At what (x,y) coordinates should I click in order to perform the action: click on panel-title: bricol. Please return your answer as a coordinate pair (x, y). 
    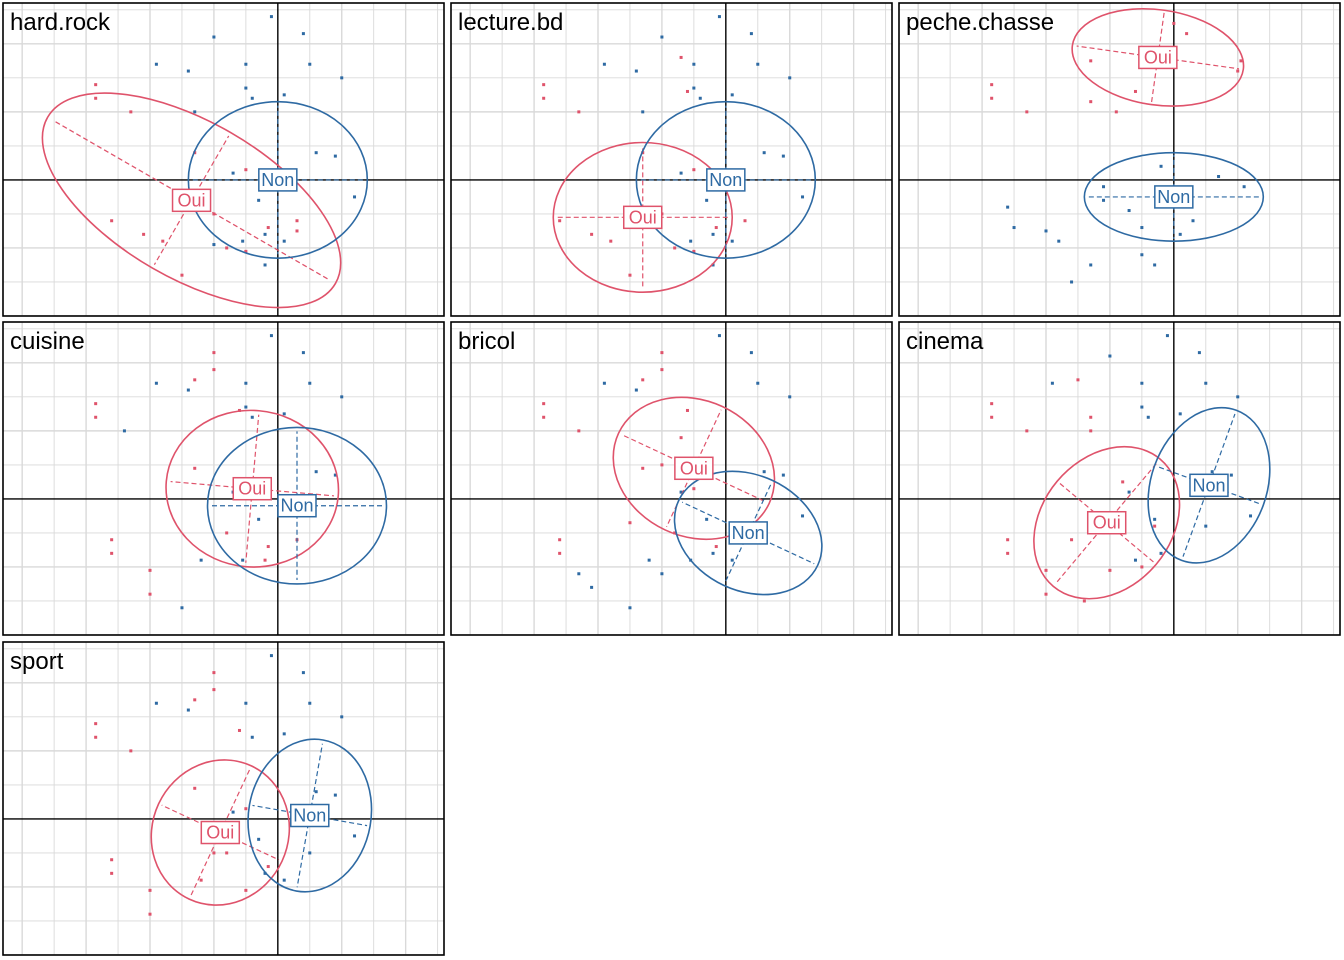
    Looking at the image, I should click on (486, 341).